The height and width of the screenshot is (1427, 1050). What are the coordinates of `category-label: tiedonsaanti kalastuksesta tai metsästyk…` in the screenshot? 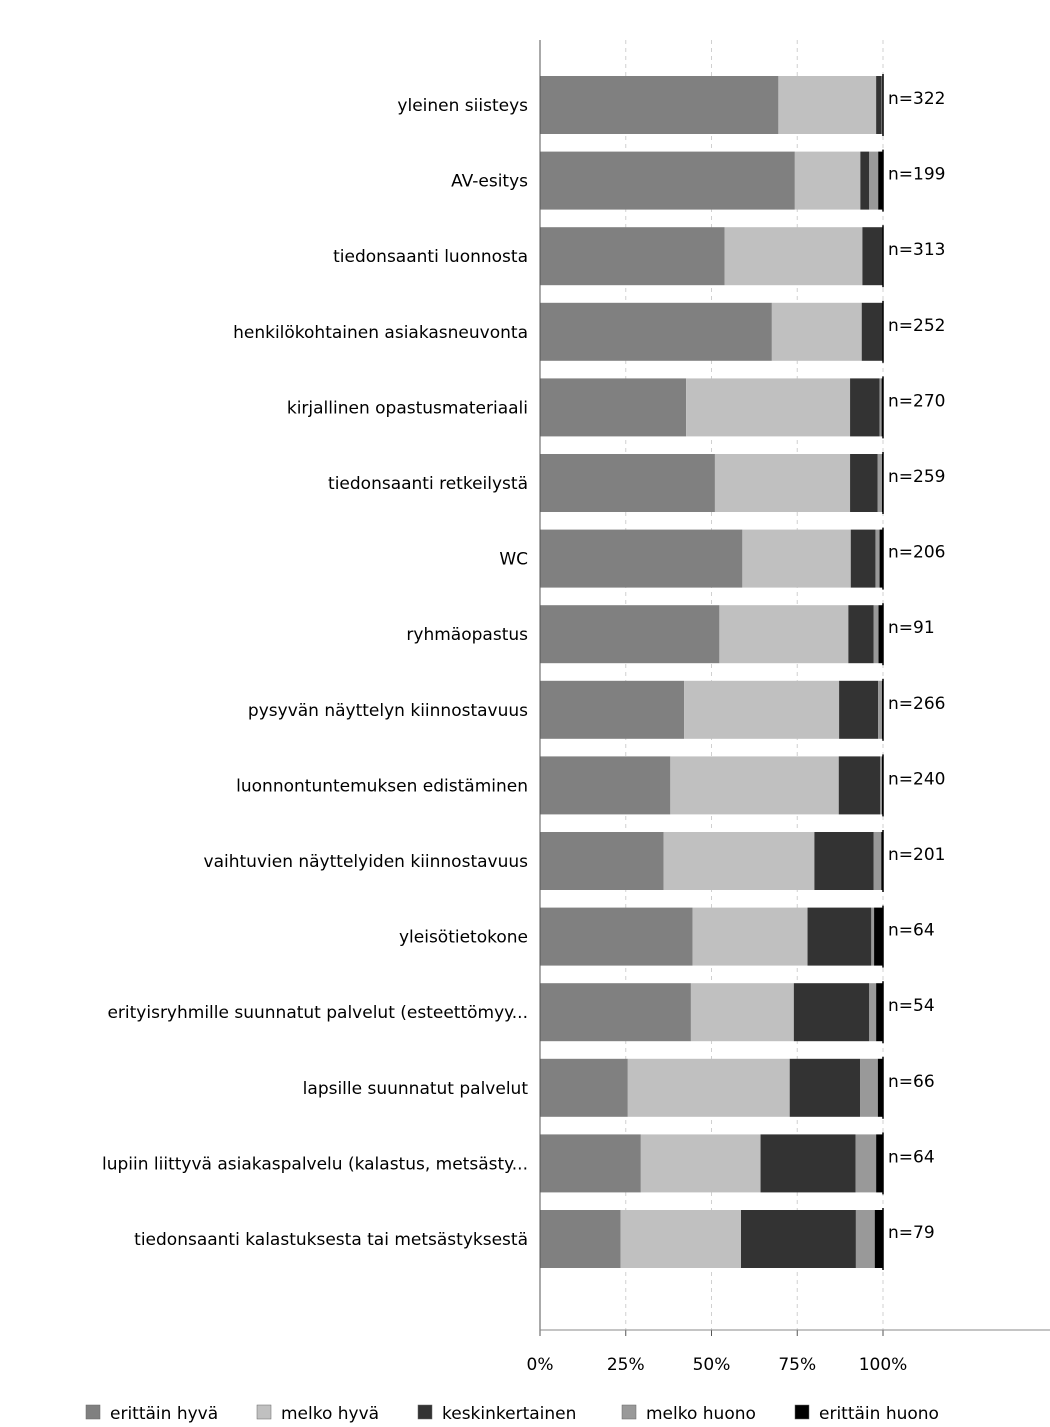 It's located at (331, 1240).